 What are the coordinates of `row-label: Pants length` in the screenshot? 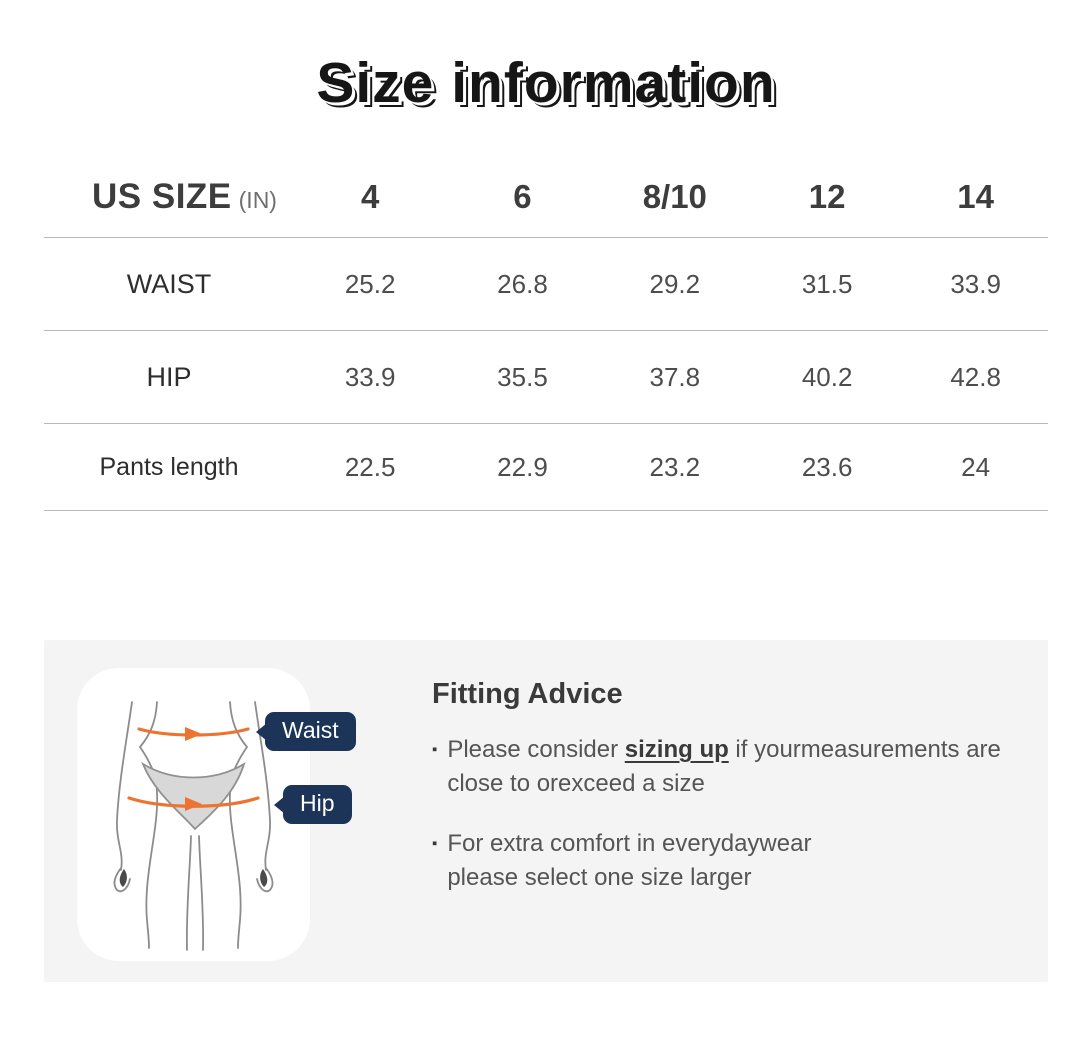 It's located at (169, 466).